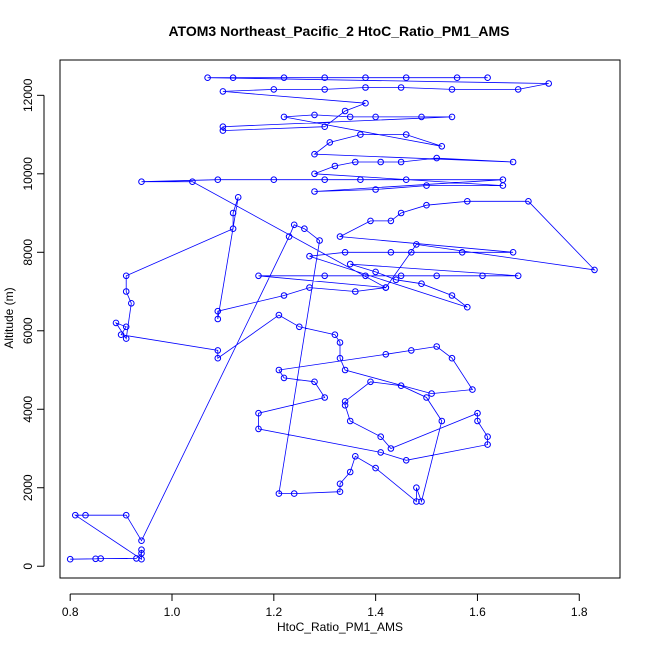 This screenshot has height=655, width=650. Describe the element at coordinates (340, 627) in the screenshot. I see `x-axis-label: HtoC_Ratio_PM1_AMS` at that location.